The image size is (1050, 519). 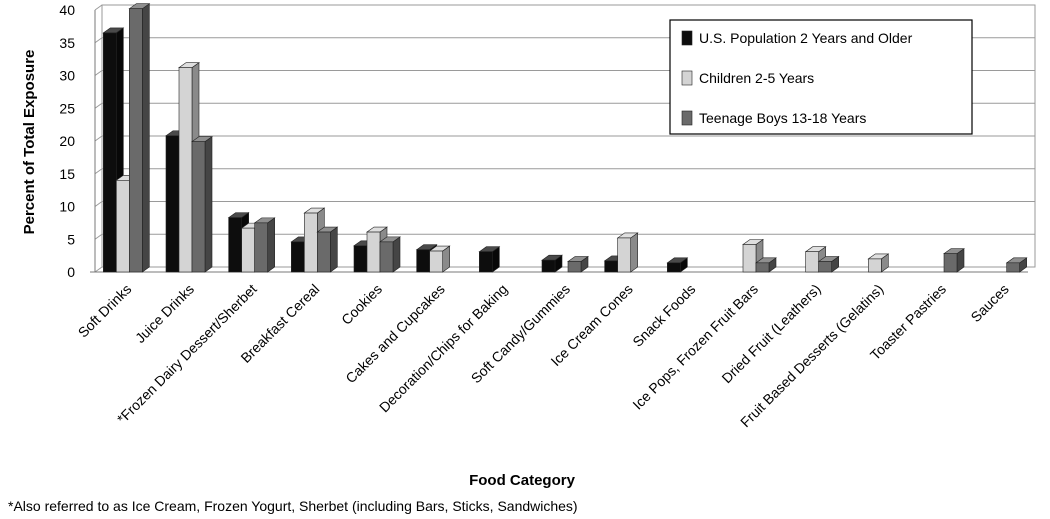 What do you see at coordinates (989, 303) in the screenshot?
I see `x-tick-label: Sauces` at bounding box center [989, 303].